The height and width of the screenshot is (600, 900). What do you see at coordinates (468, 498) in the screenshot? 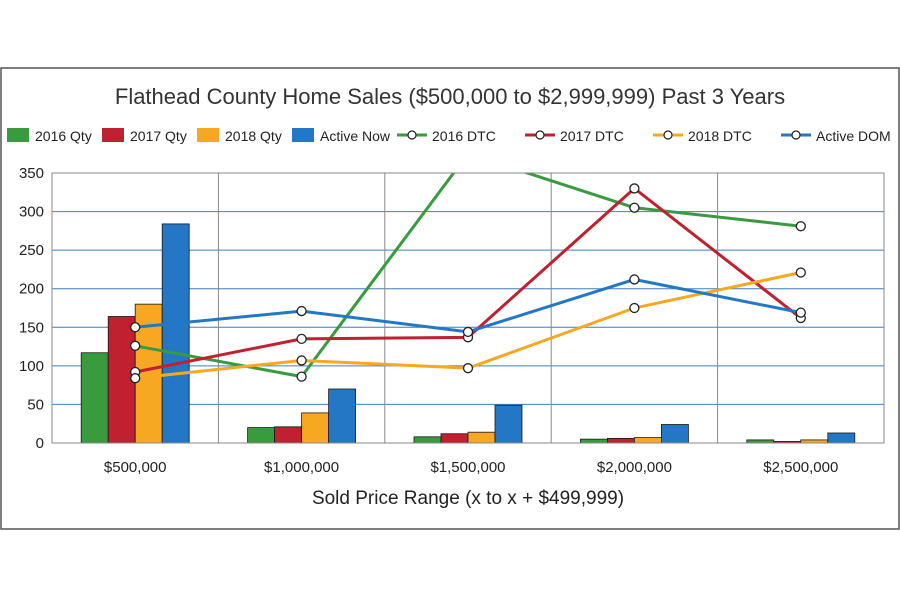
I see `x-axis-label: Sold Price Range (x to x + $499,999)` at bounding box center [468, 498].